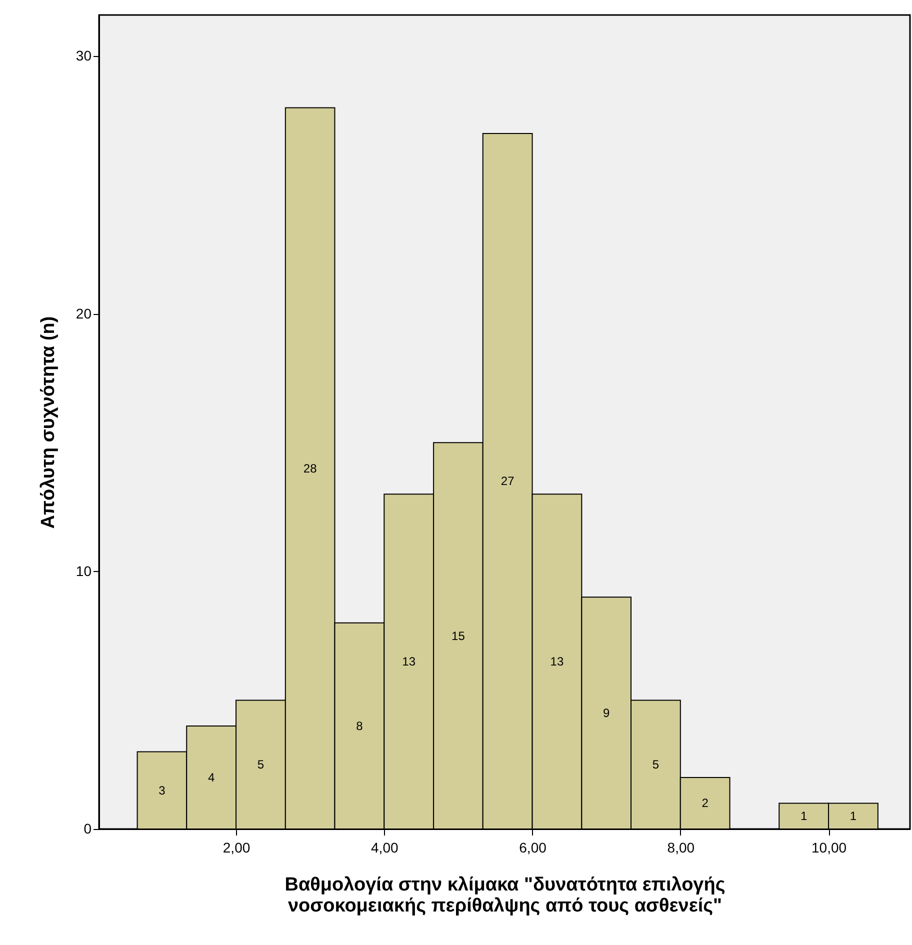  I want to click on data-label: 27, so click(507, 481).